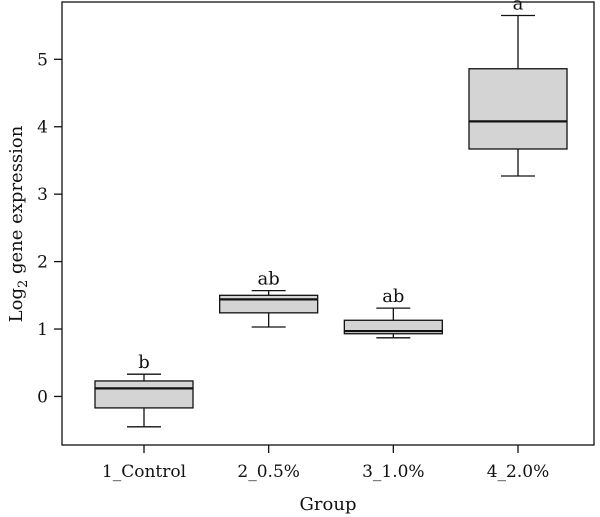  I want to click on y-axis-title-main: Log, so click(16, 305).